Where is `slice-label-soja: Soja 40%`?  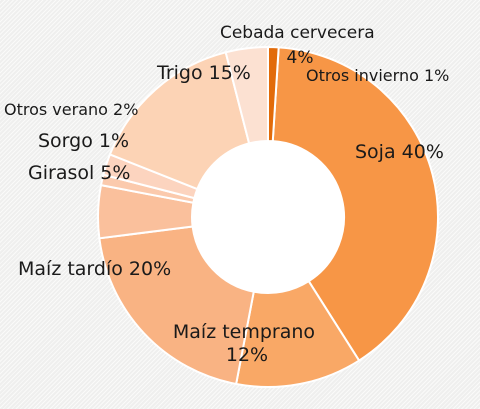 slice-label-soja: Soja 40% is located at coordinates (399, 152).